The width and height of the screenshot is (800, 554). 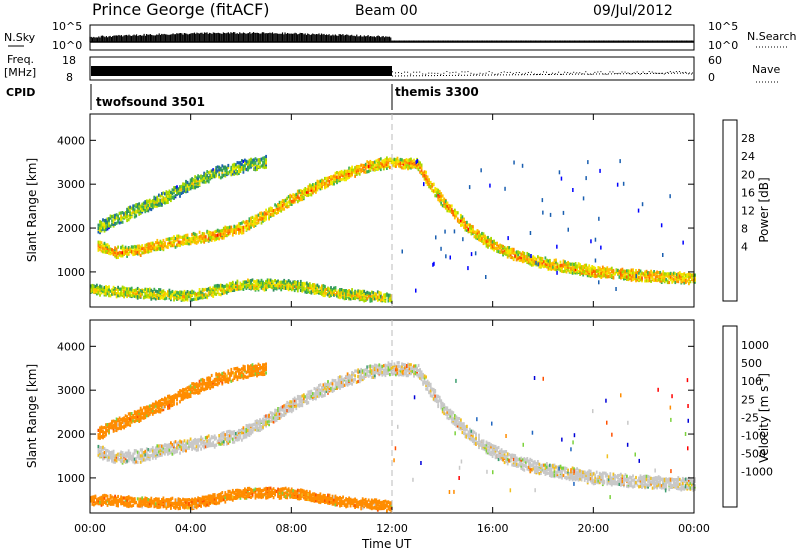 I want to click on colorbar-frame, so click(x=730, y=210).